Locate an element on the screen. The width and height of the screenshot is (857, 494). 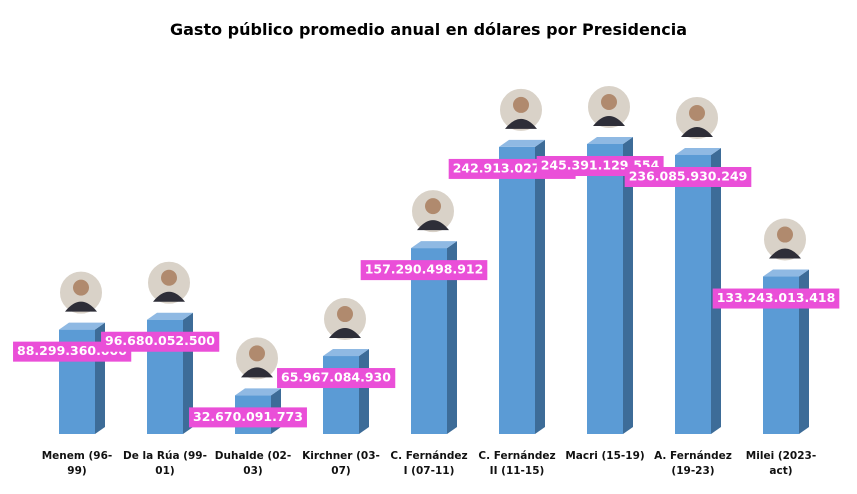
value-label: 236.085.930.249 is located at coordinates (688, 175).